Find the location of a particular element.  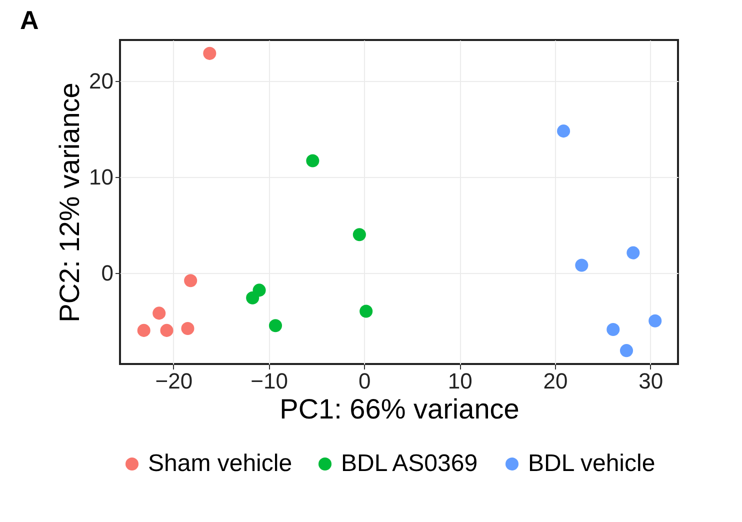

x-tick-label: −10 is located at coordinates (269, 381).